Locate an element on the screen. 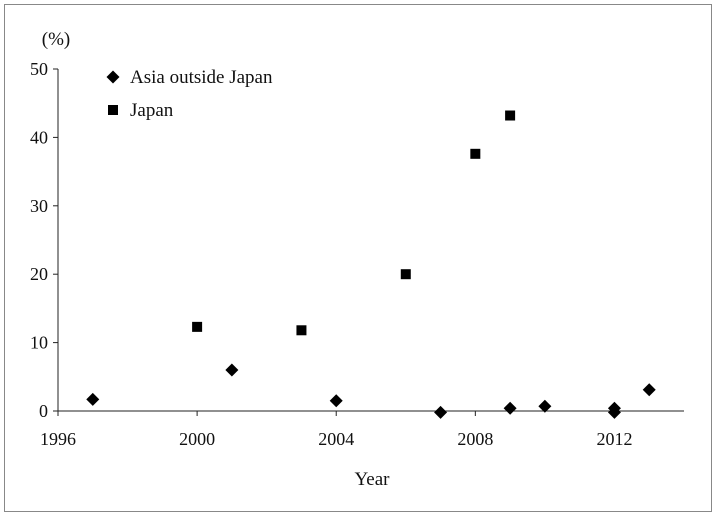 The width and height of the screenshot is (718, 518). x-tick-label: 2000 is located at coordinates (197, 439).